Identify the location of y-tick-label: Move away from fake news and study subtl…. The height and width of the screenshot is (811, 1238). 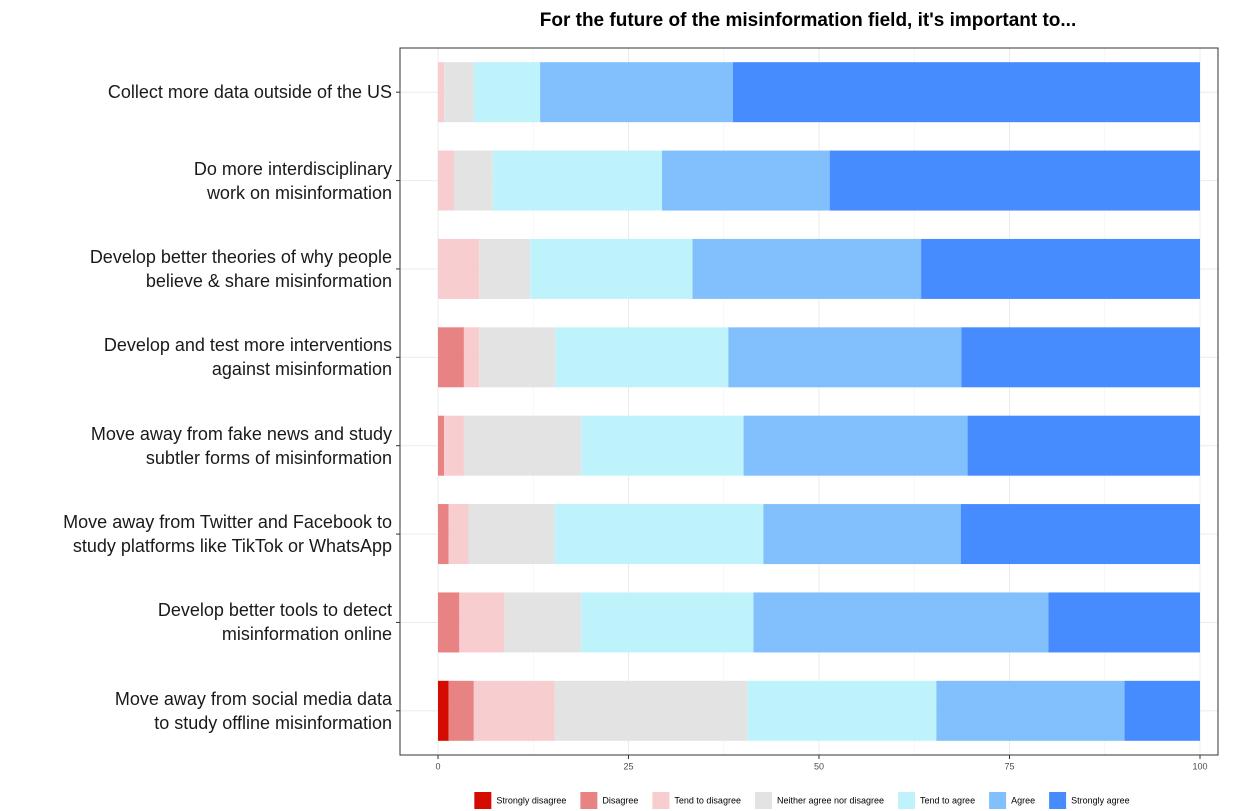
(241, 445).